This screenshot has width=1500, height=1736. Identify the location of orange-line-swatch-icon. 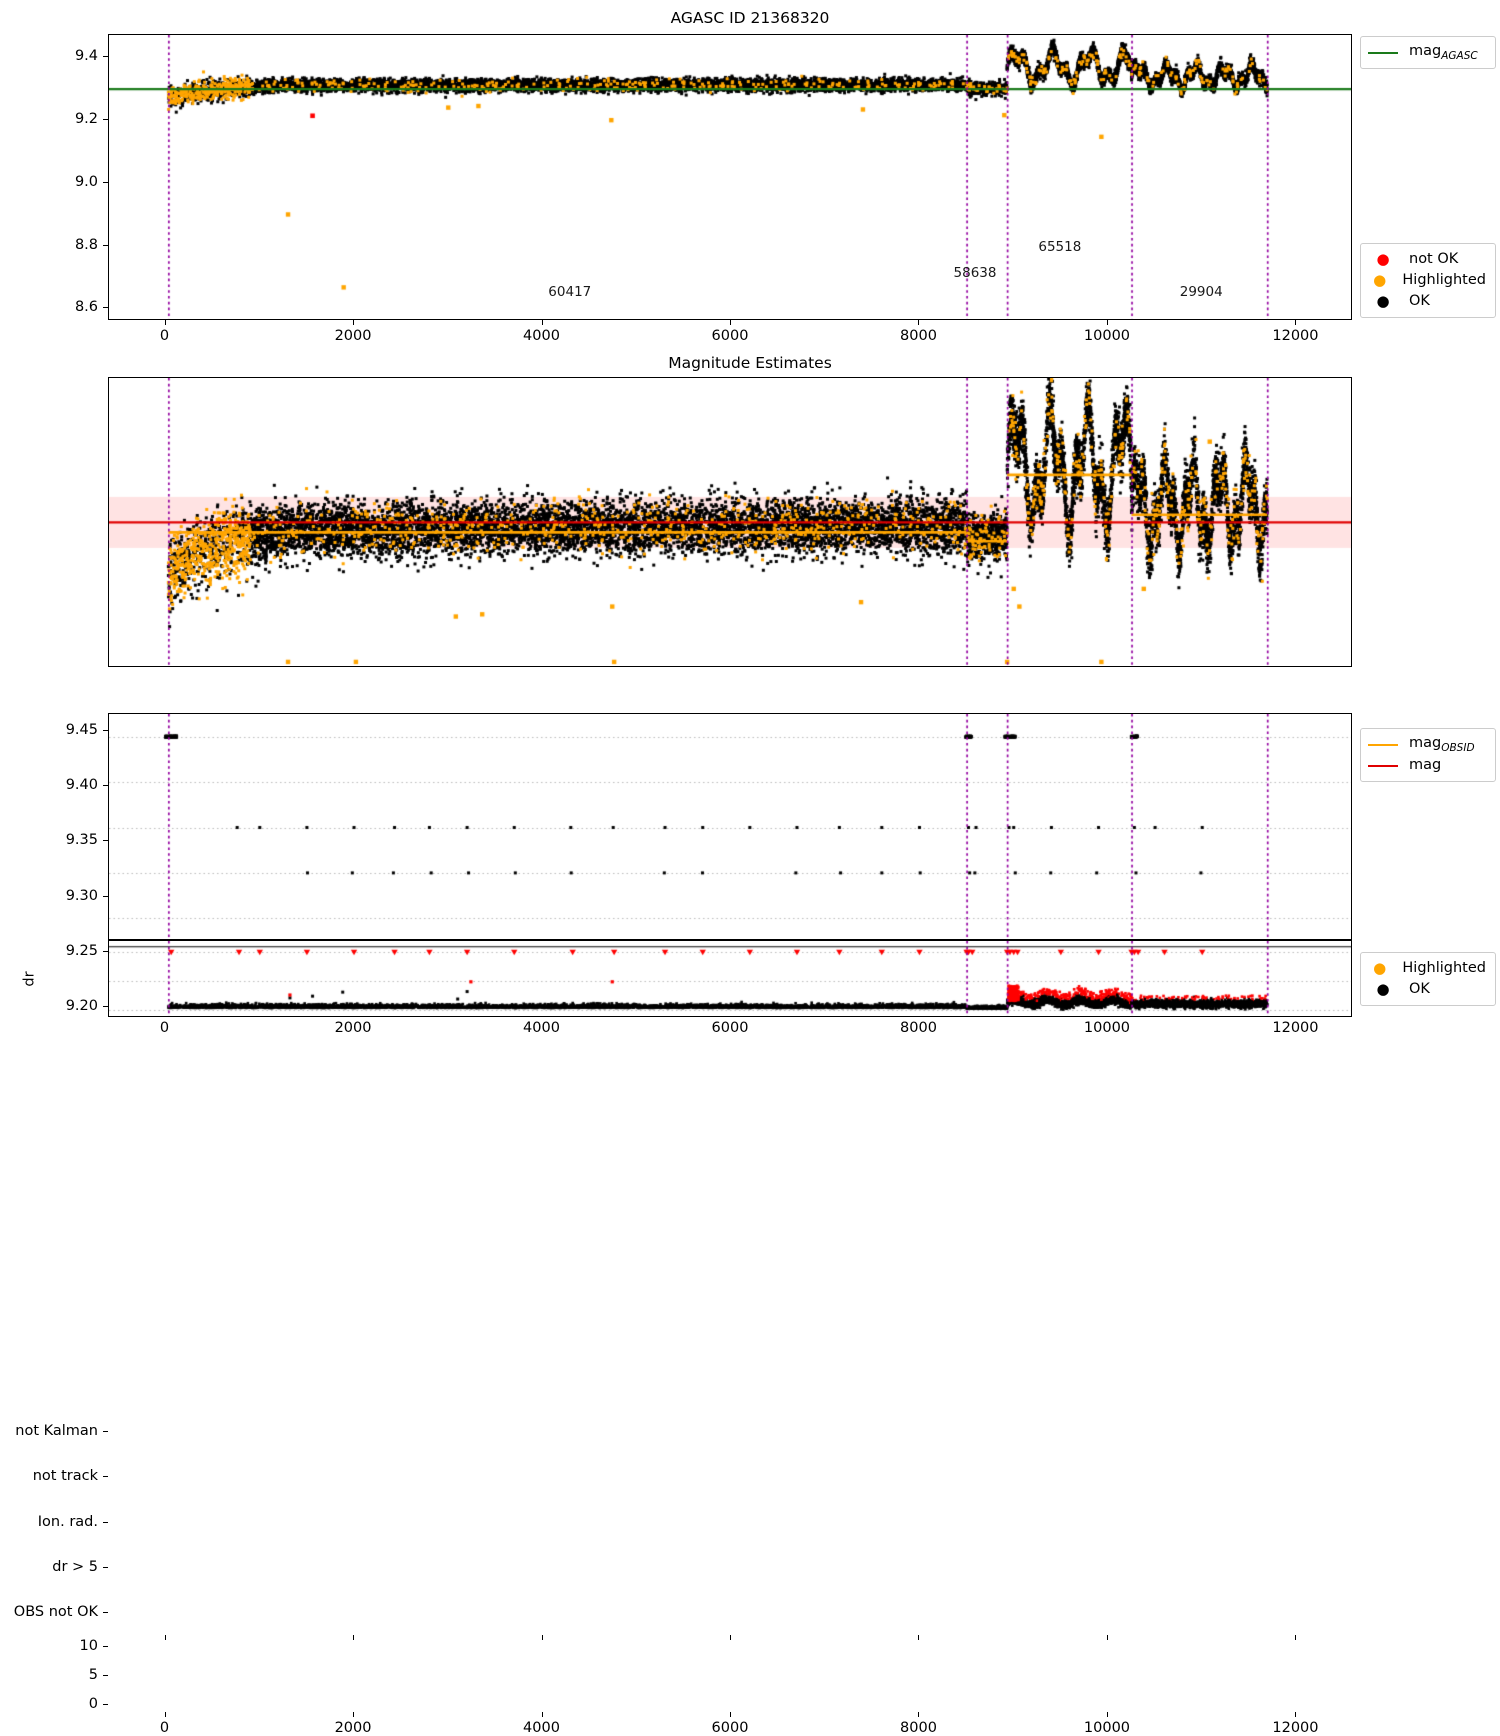
(1383, 744).